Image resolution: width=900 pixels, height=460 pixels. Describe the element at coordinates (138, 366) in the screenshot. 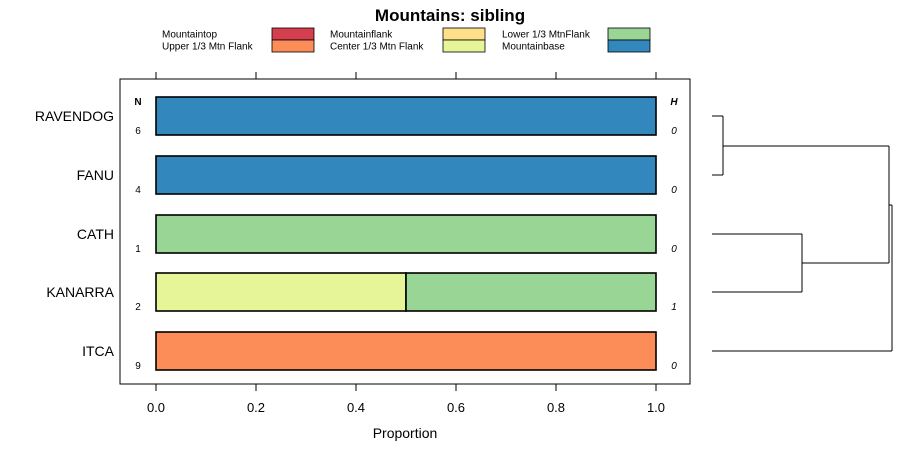

I see `n-value: 9` at that location.